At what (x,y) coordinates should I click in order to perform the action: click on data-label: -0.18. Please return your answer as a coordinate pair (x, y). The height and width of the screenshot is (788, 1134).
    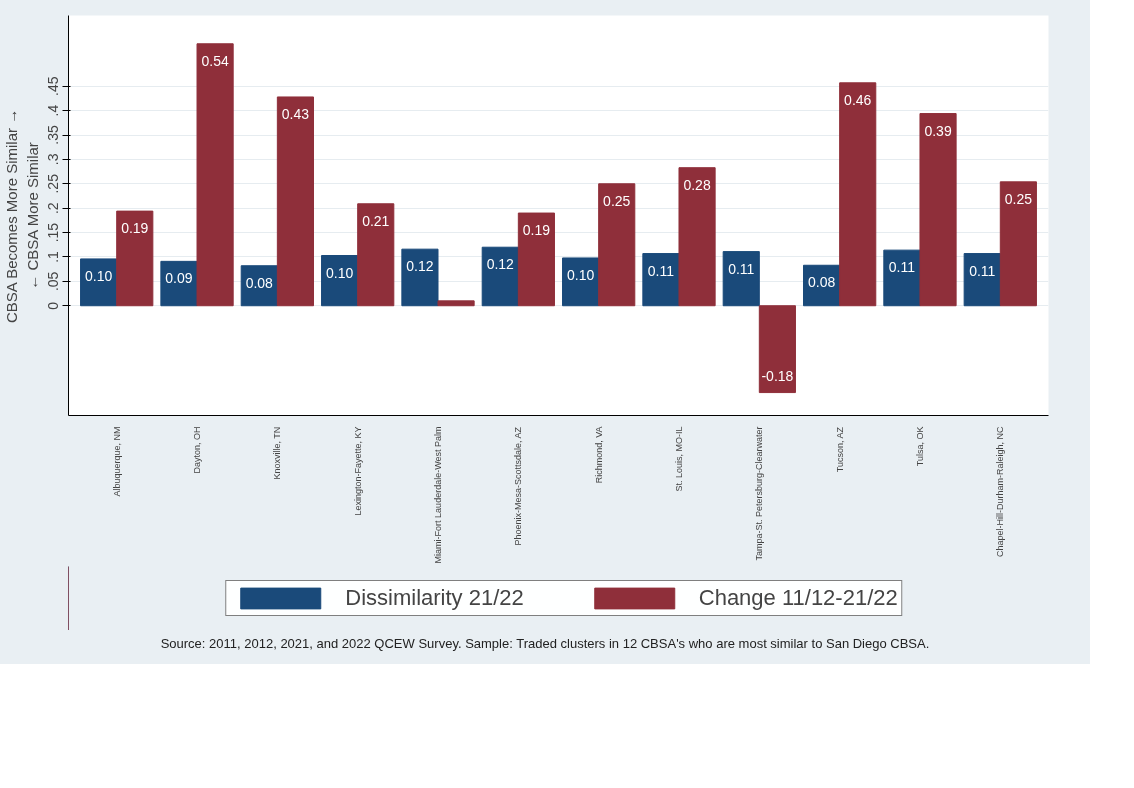
    Looking at the image, I should click on (777, 375).